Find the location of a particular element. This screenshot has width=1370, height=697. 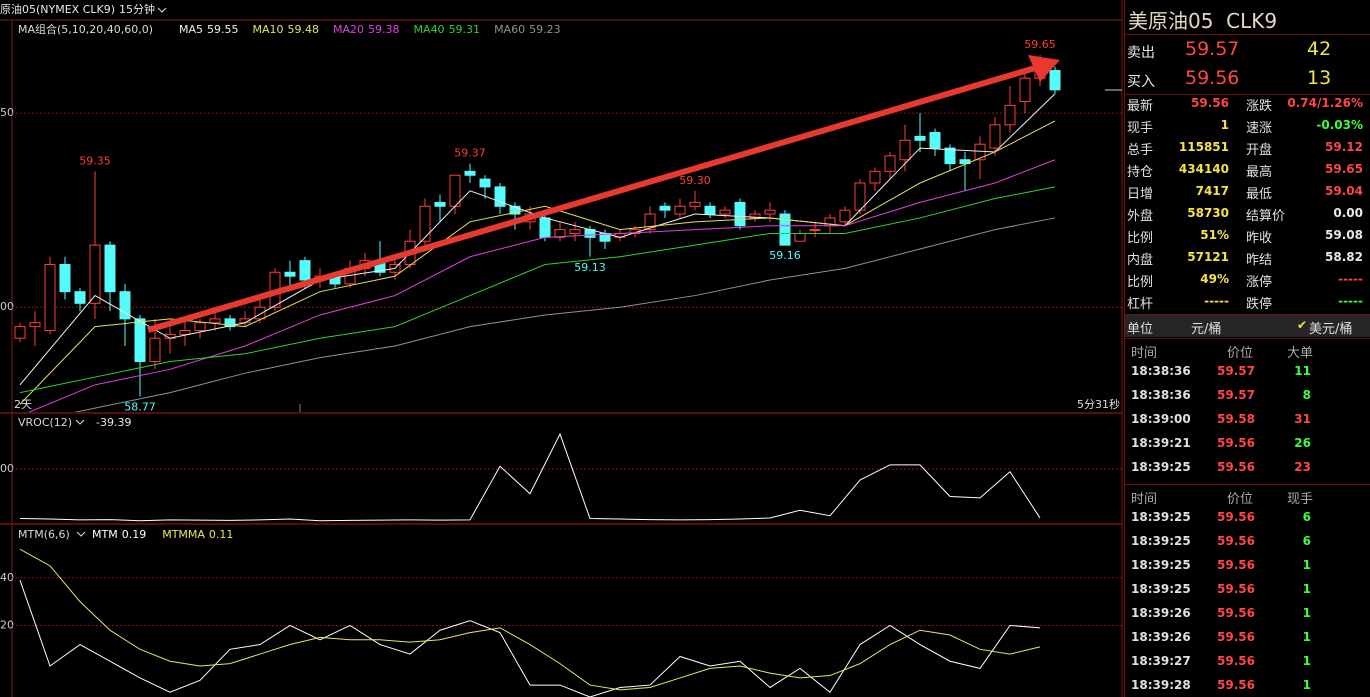

unit-label: 单位 is located at coordinates (1140, 329).